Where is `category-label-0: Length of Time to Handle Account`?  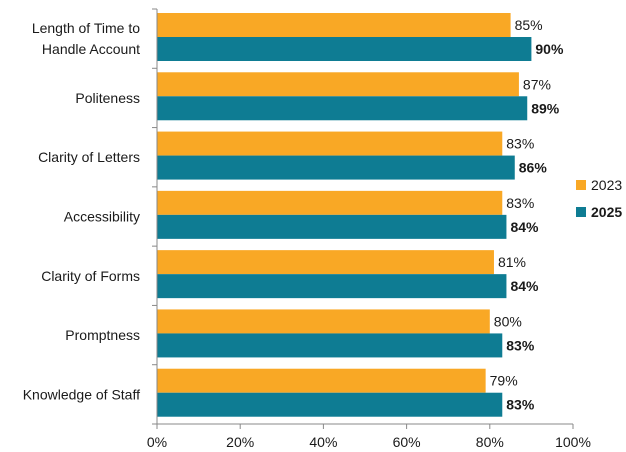
category-label-0: Length of Time to Handle Account is located at coordinates (86, 38).